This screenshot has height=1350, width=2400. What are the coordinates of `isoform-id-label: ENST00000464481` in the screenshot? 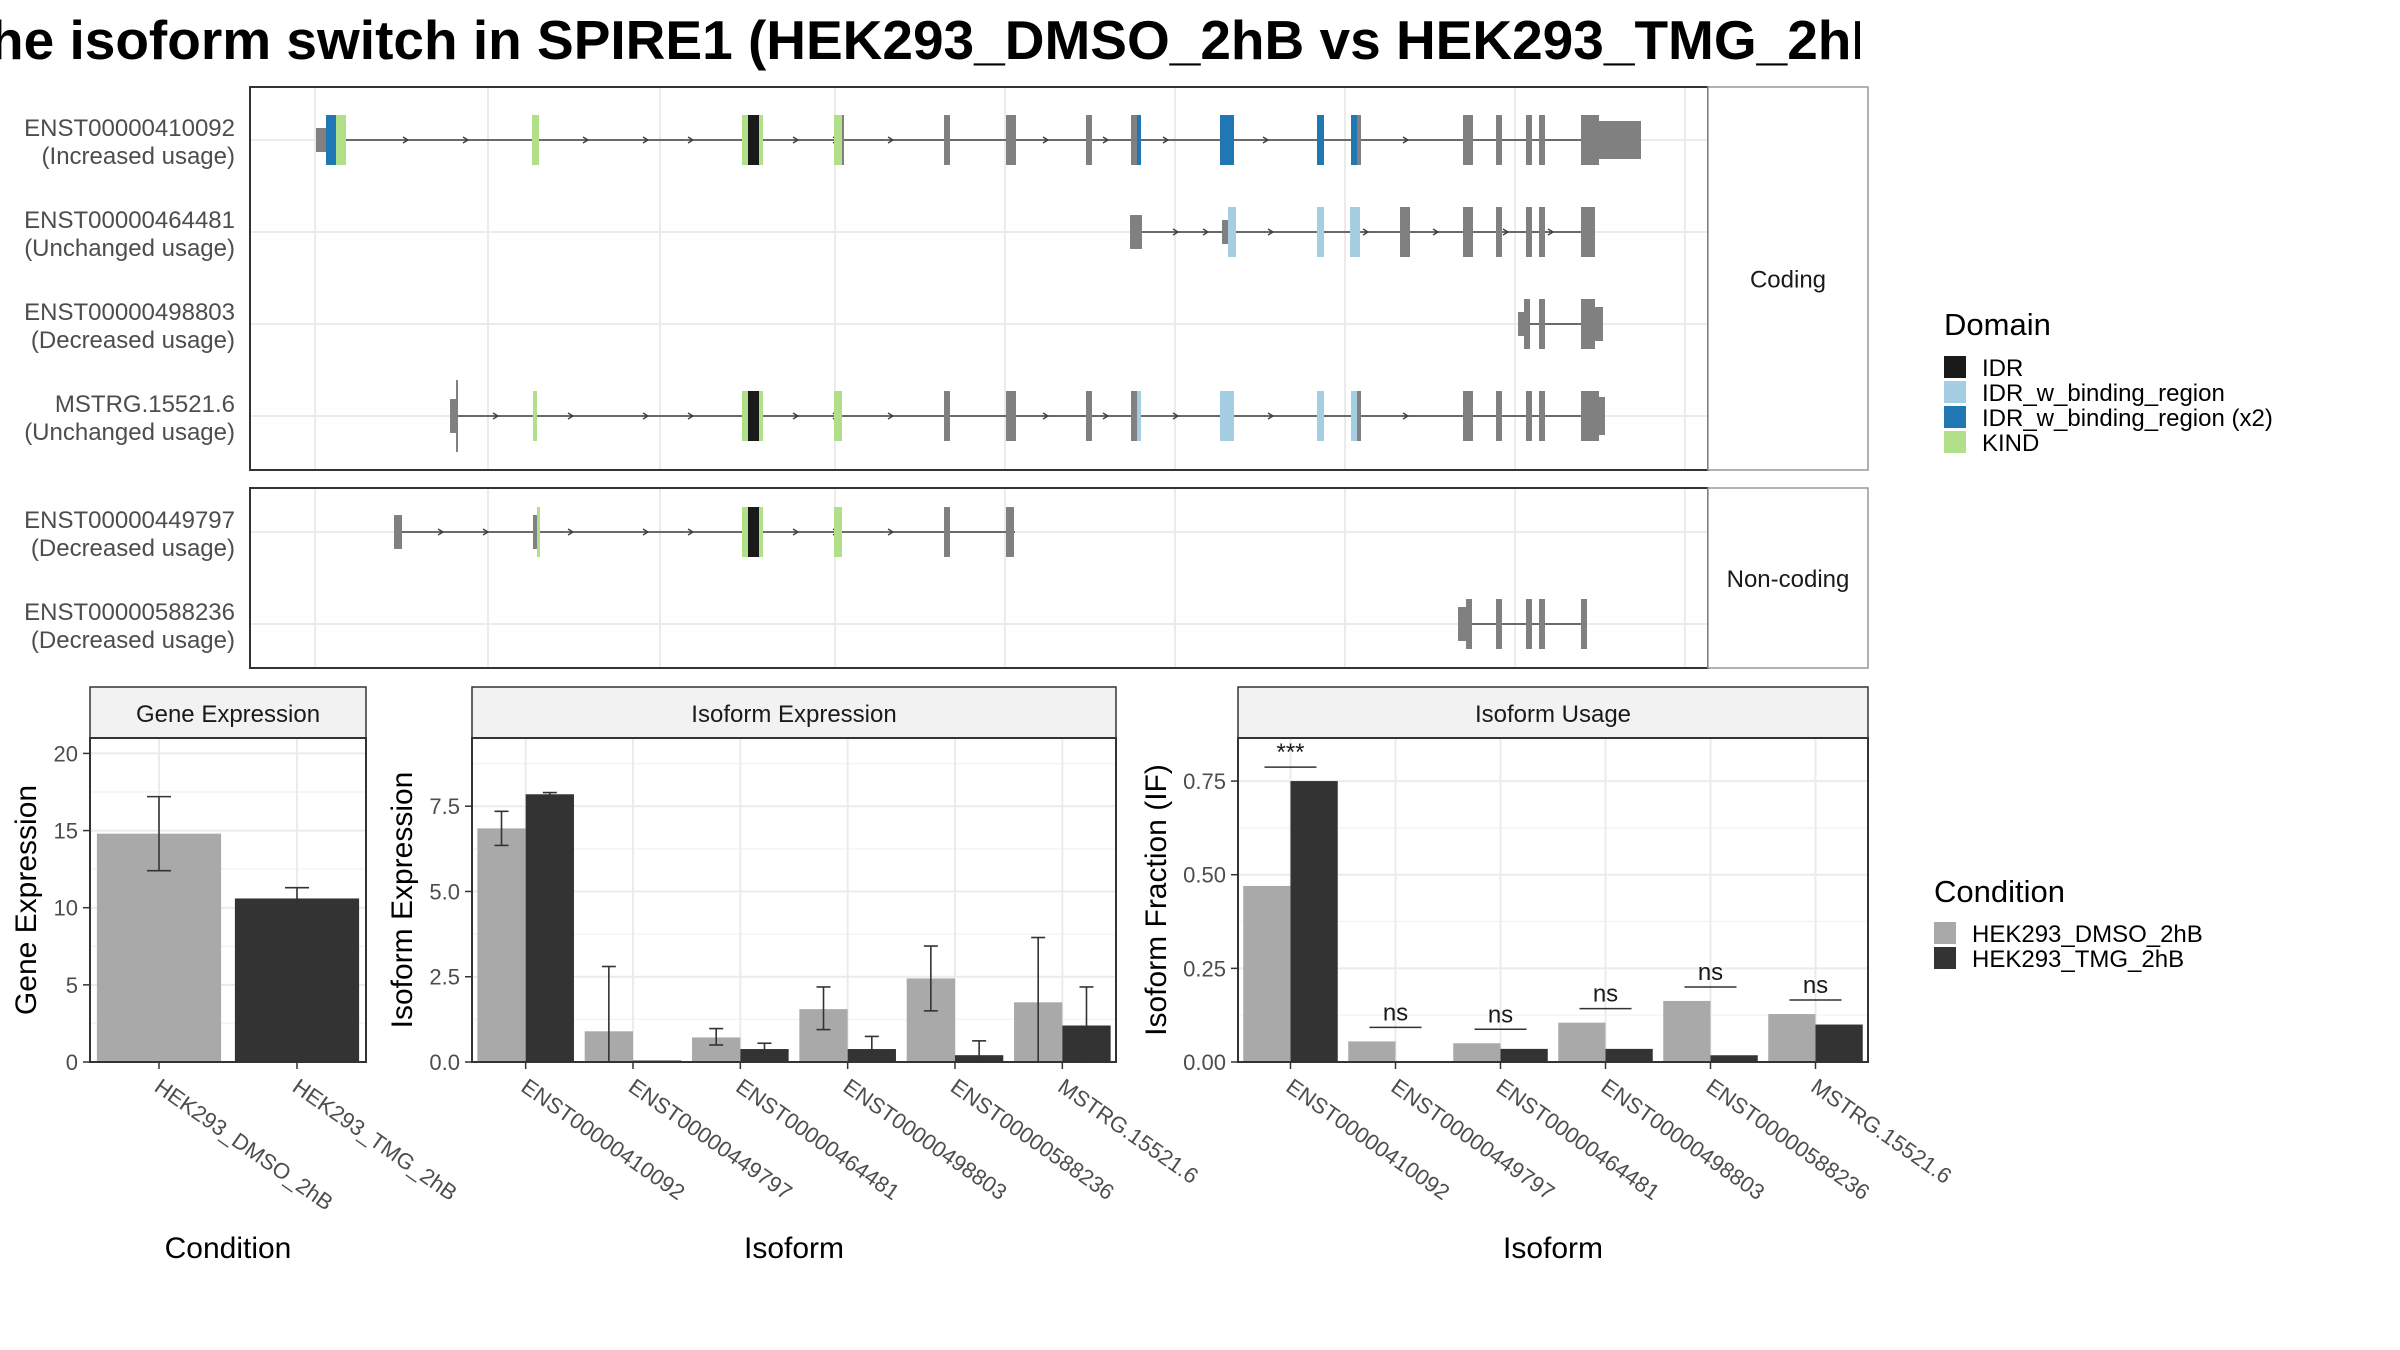 It's located at (129, 220).